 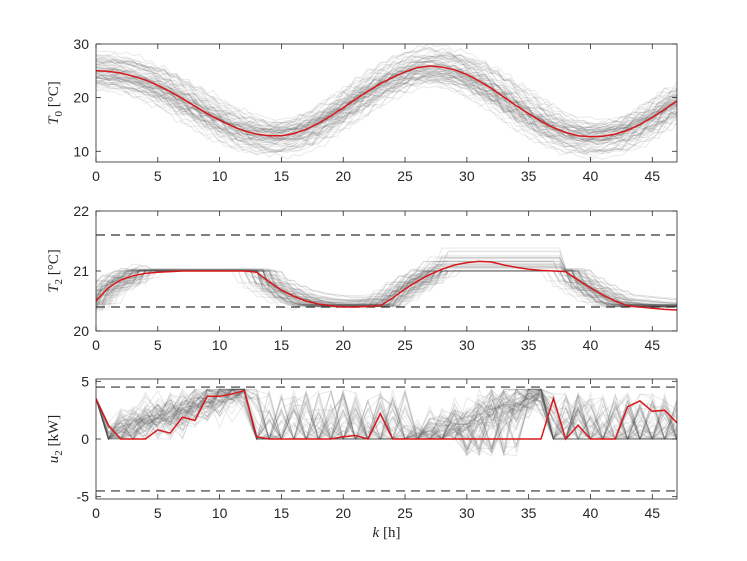 What do you see at coordinates (55, 103) in the screenshot?
I see `y-axis-label: T0 [°C]` at bounding box center [55, 103].